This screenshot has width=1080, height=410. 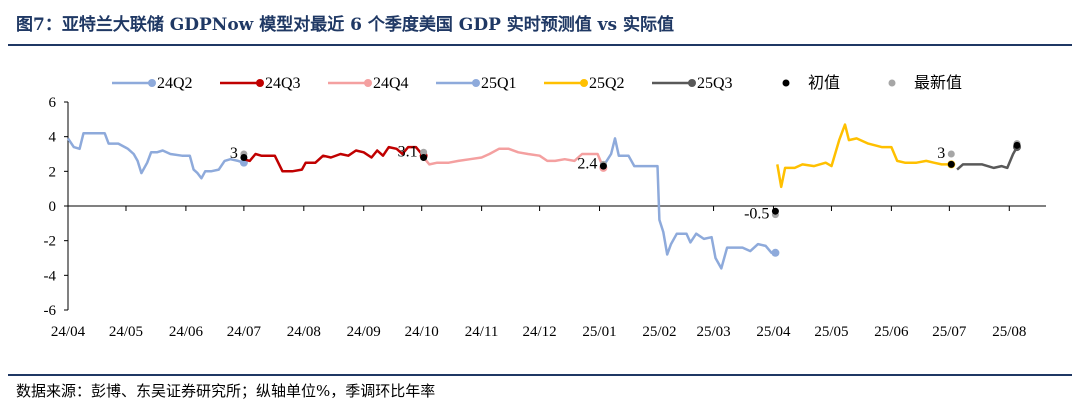 What do you see at coordinates (587, 182) in the screenshot?
I see `annotation-labels-group: 3 3.1 2.4 -0.5 3` at bounding box center [587, 182].